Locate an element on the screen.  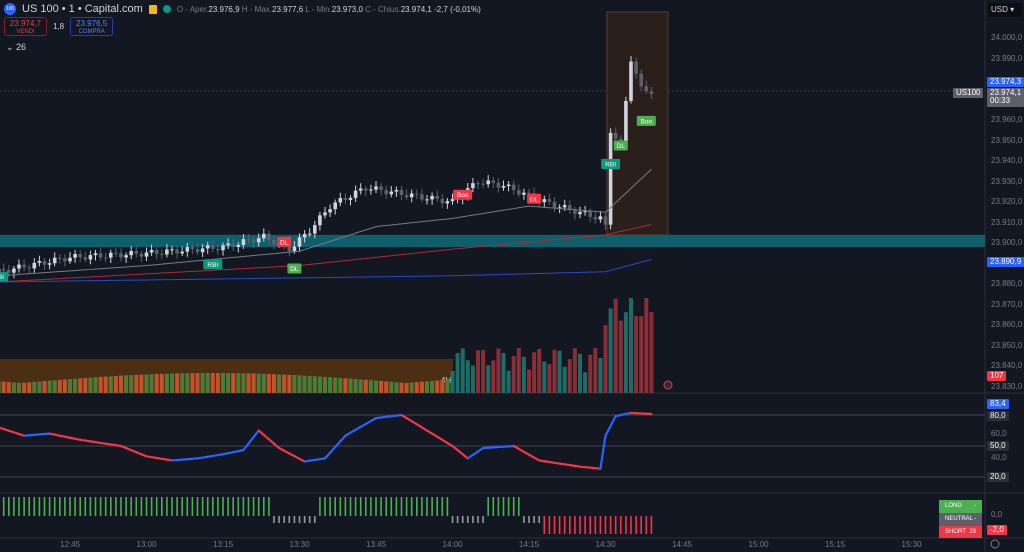
symbol-title: US 100 • 1 • Capital.com is located at coordinates (82, 9).